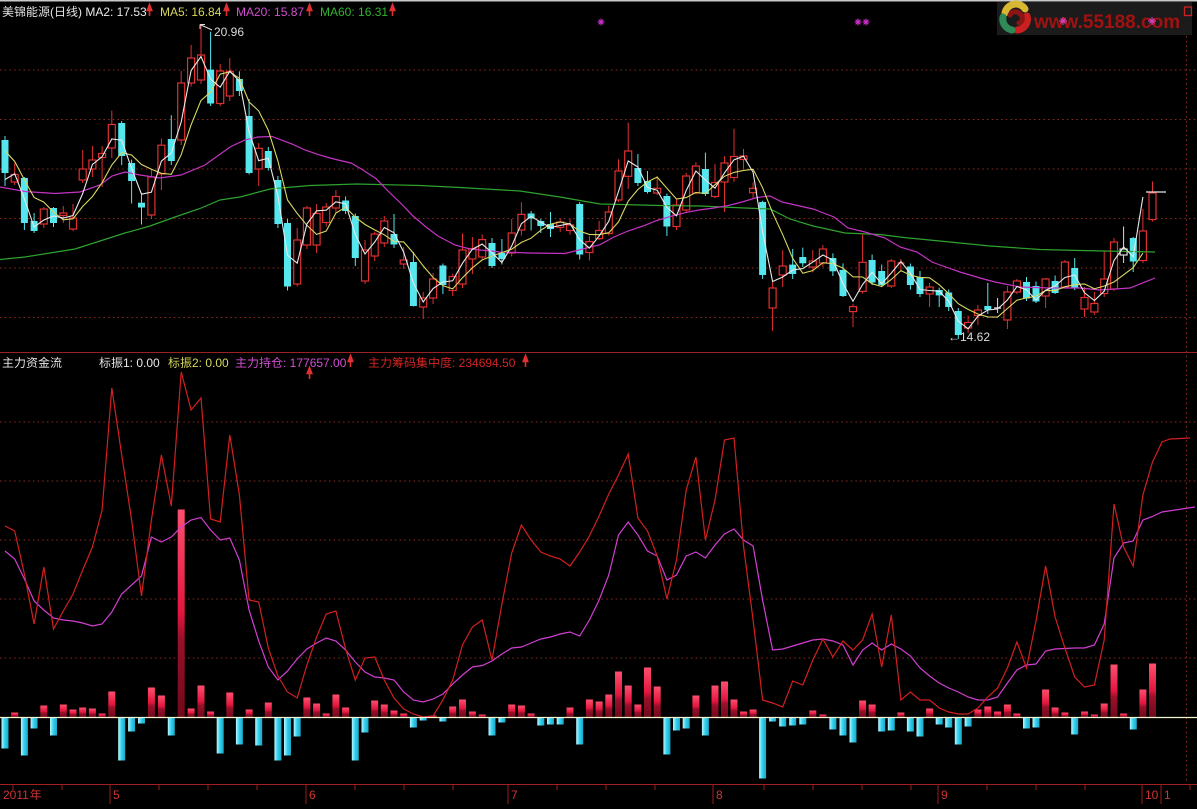  I want to click on svg-text: 1, so click(1167, 795).